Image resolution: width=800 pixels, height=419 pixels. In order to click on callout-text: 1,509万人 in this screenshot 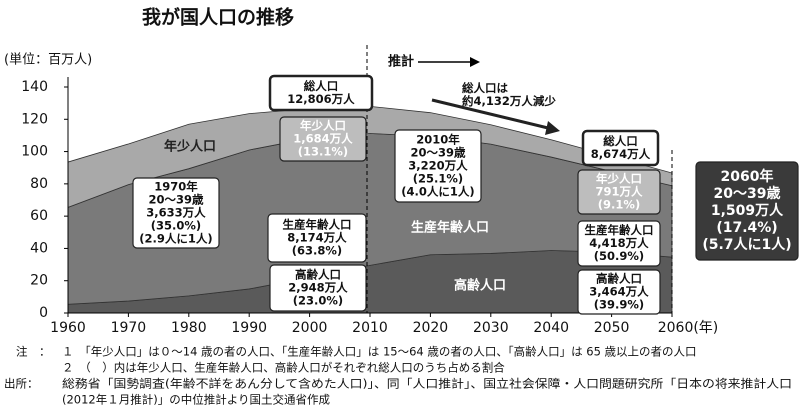, I will do `click(747, 210)`.